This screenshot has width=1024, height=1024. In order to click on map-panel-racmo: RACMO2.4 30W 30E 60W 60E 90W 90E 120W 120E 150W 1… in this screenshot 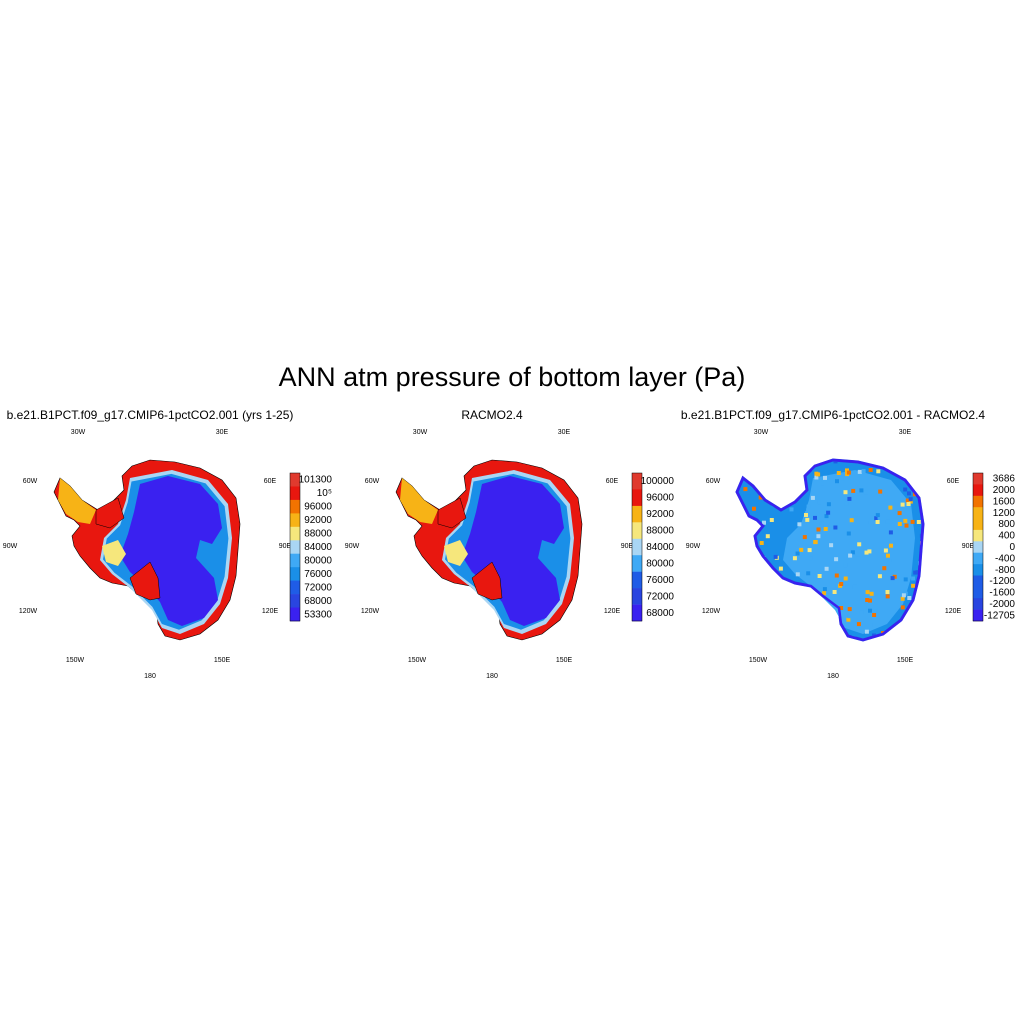, I will do `click(512, 548)`.